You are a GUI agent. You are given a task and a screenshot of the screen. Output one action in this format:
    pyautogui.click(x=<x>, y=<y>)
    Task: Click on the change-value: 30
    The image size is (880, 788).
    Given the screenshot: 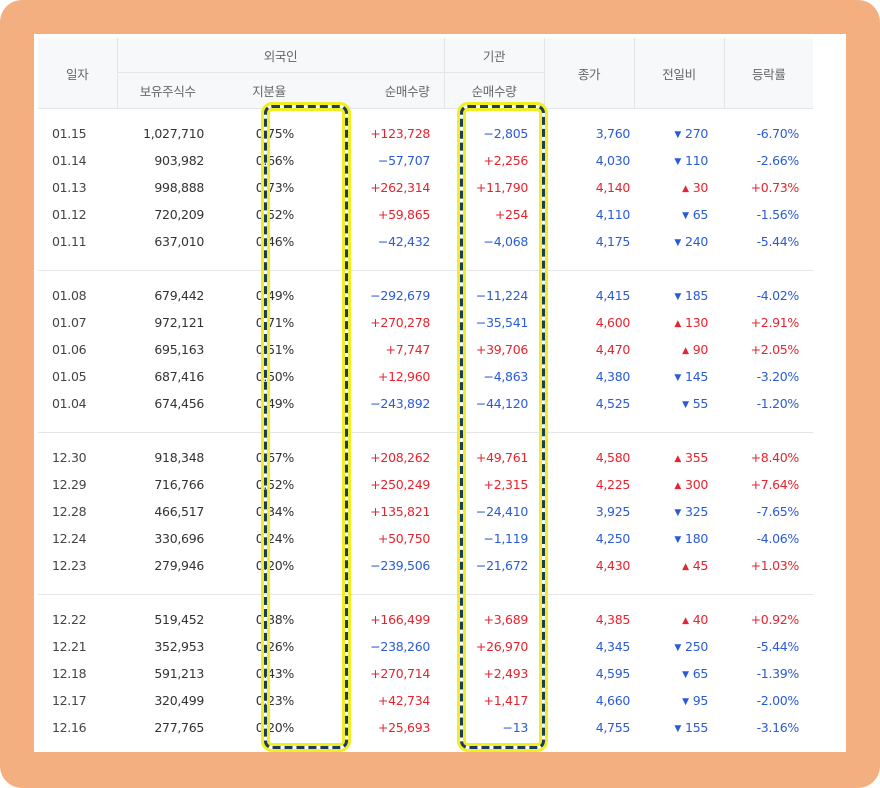 What is the action you would take?
    pyautogui.click(x=700, y=187)
    